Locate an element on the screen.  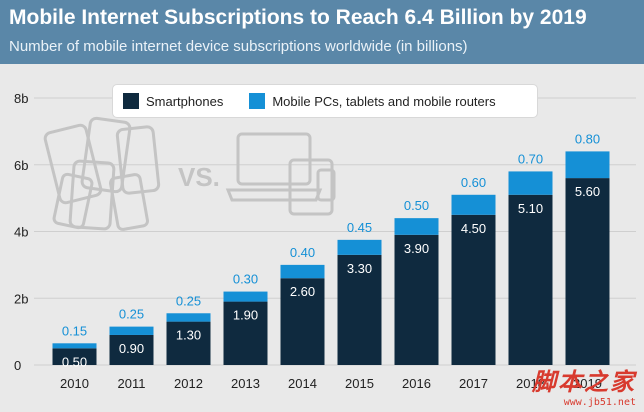
bar-label-smartphones: 5.10 is located at coordinates (530, 208).